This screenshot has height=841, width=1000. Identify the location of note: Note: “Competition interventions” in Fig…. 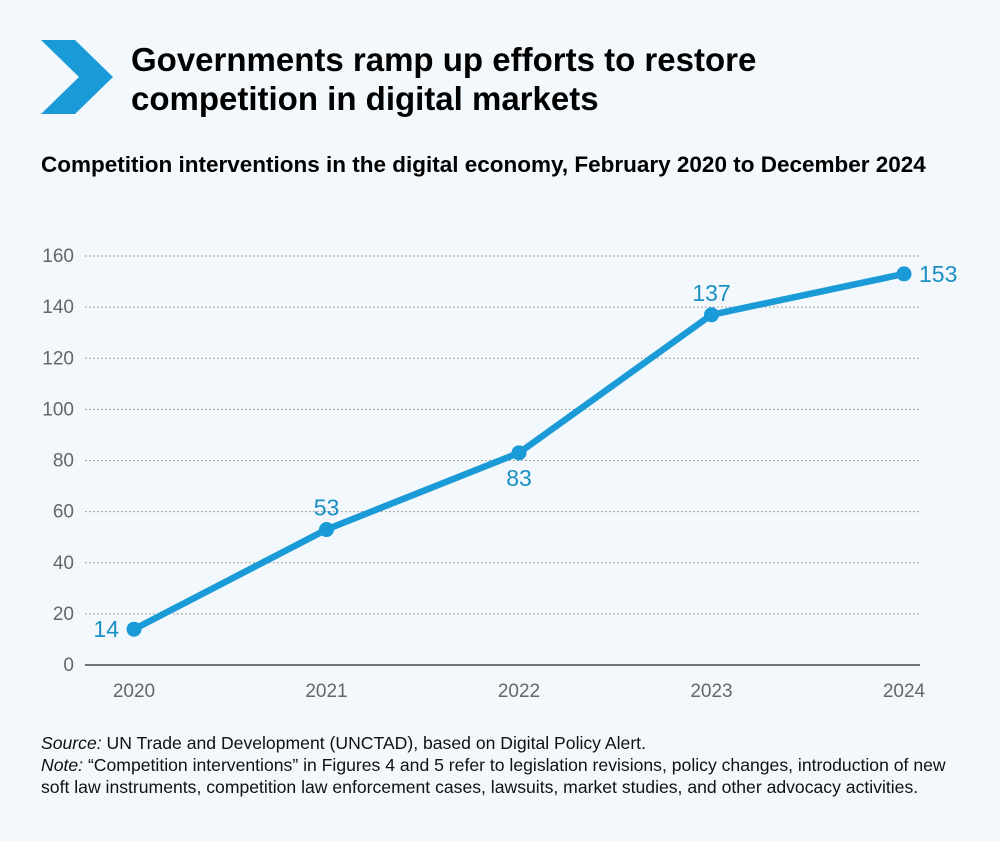
(506, 776).